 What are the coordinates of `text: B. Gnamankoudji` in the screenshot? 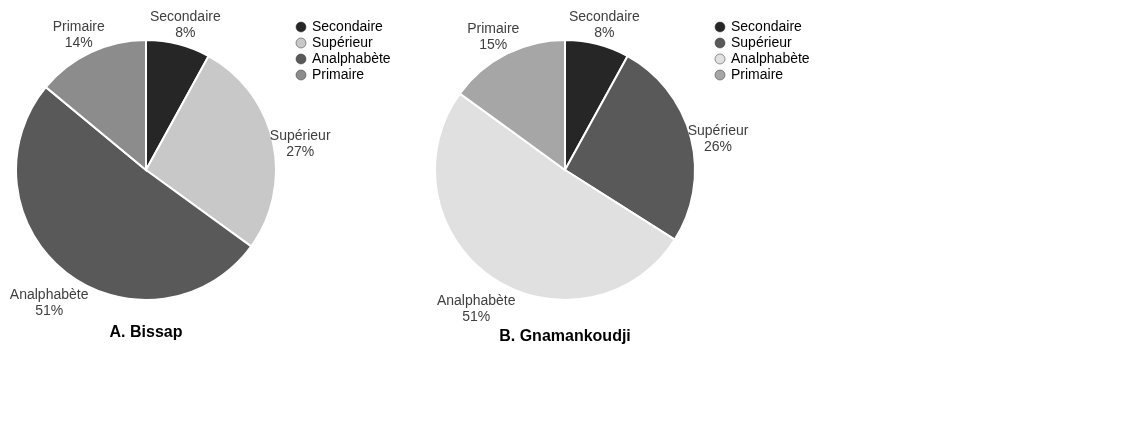 It's located at (565, 335).